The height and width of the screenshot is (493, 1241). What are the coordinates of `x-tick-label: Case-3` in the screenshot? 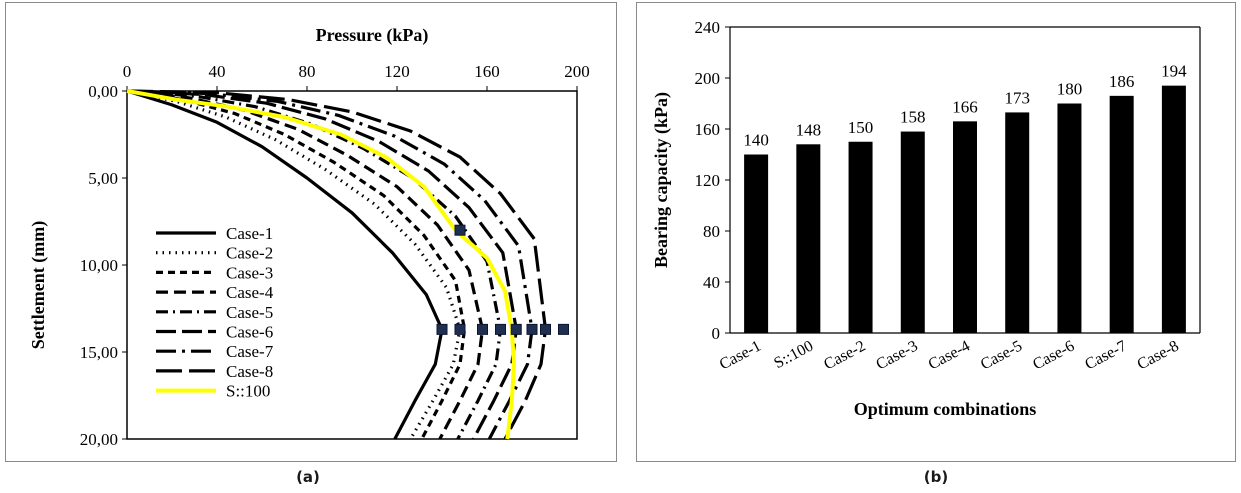 It's located at (896, 356).